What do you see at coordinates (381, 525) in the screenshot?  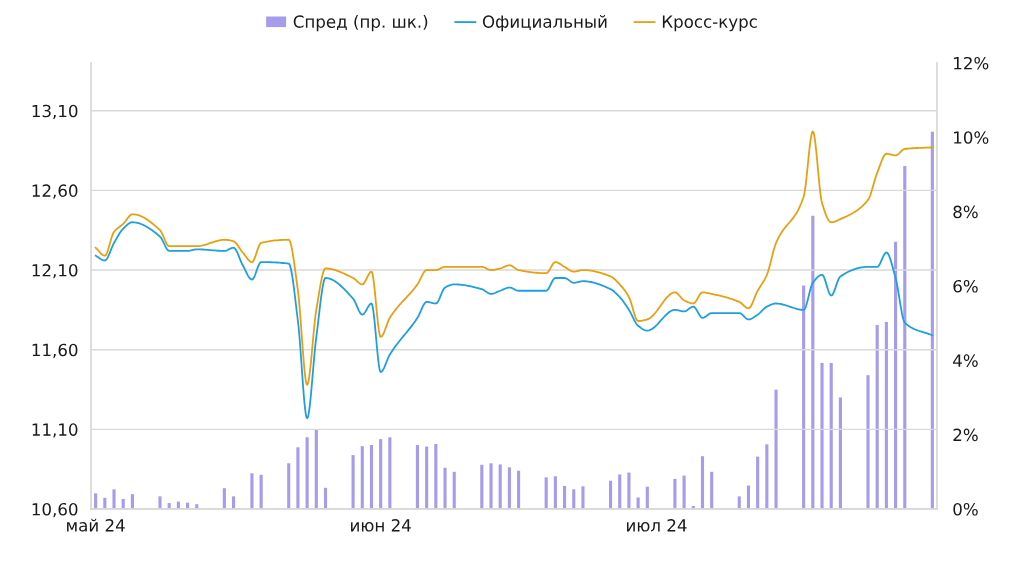 I see `x-tick-label: июн 24` at bounding box center [381, 525].